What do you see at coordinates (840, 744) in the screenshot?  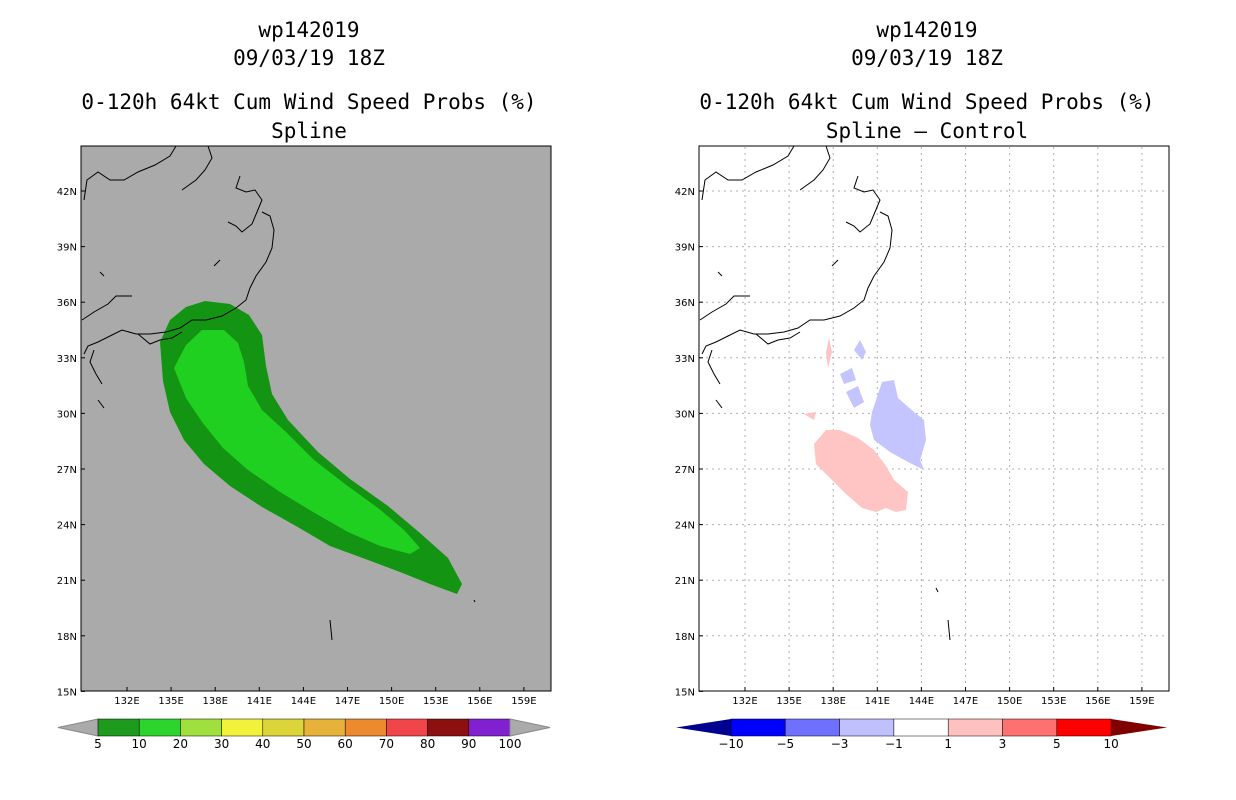 I see `colorbar-label: −3` at bounding box center [840, 744].